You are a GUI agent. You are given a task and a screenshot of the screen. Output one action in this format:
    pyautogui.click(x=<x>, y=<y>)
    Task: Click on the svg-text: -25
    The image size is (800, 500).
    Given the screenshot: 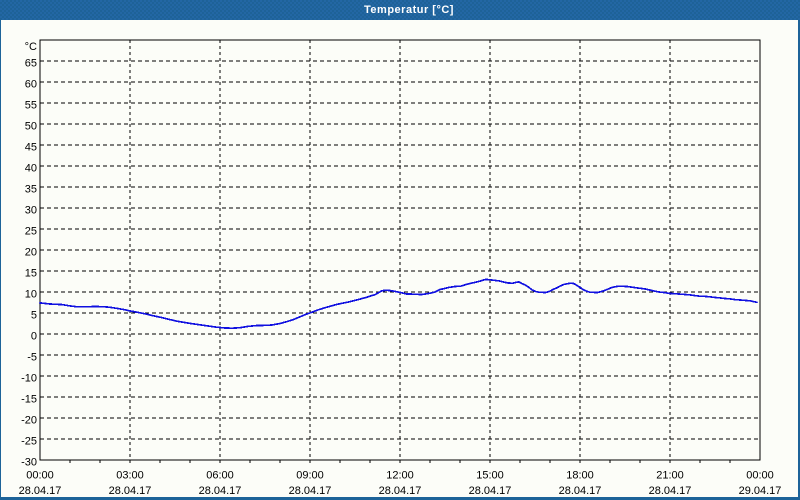 What is the action you would take?
    pyautogui.click(x=29, y=441)
    